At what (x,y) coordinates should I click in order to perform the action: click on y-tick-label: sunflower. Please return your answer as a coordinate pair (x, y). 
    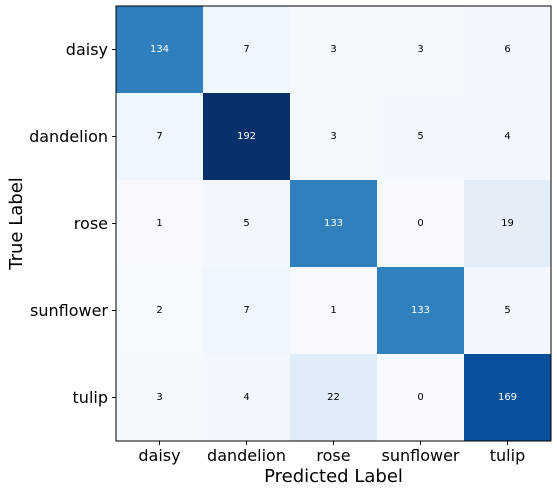
    Looking at the image, I should click on (69, 310).